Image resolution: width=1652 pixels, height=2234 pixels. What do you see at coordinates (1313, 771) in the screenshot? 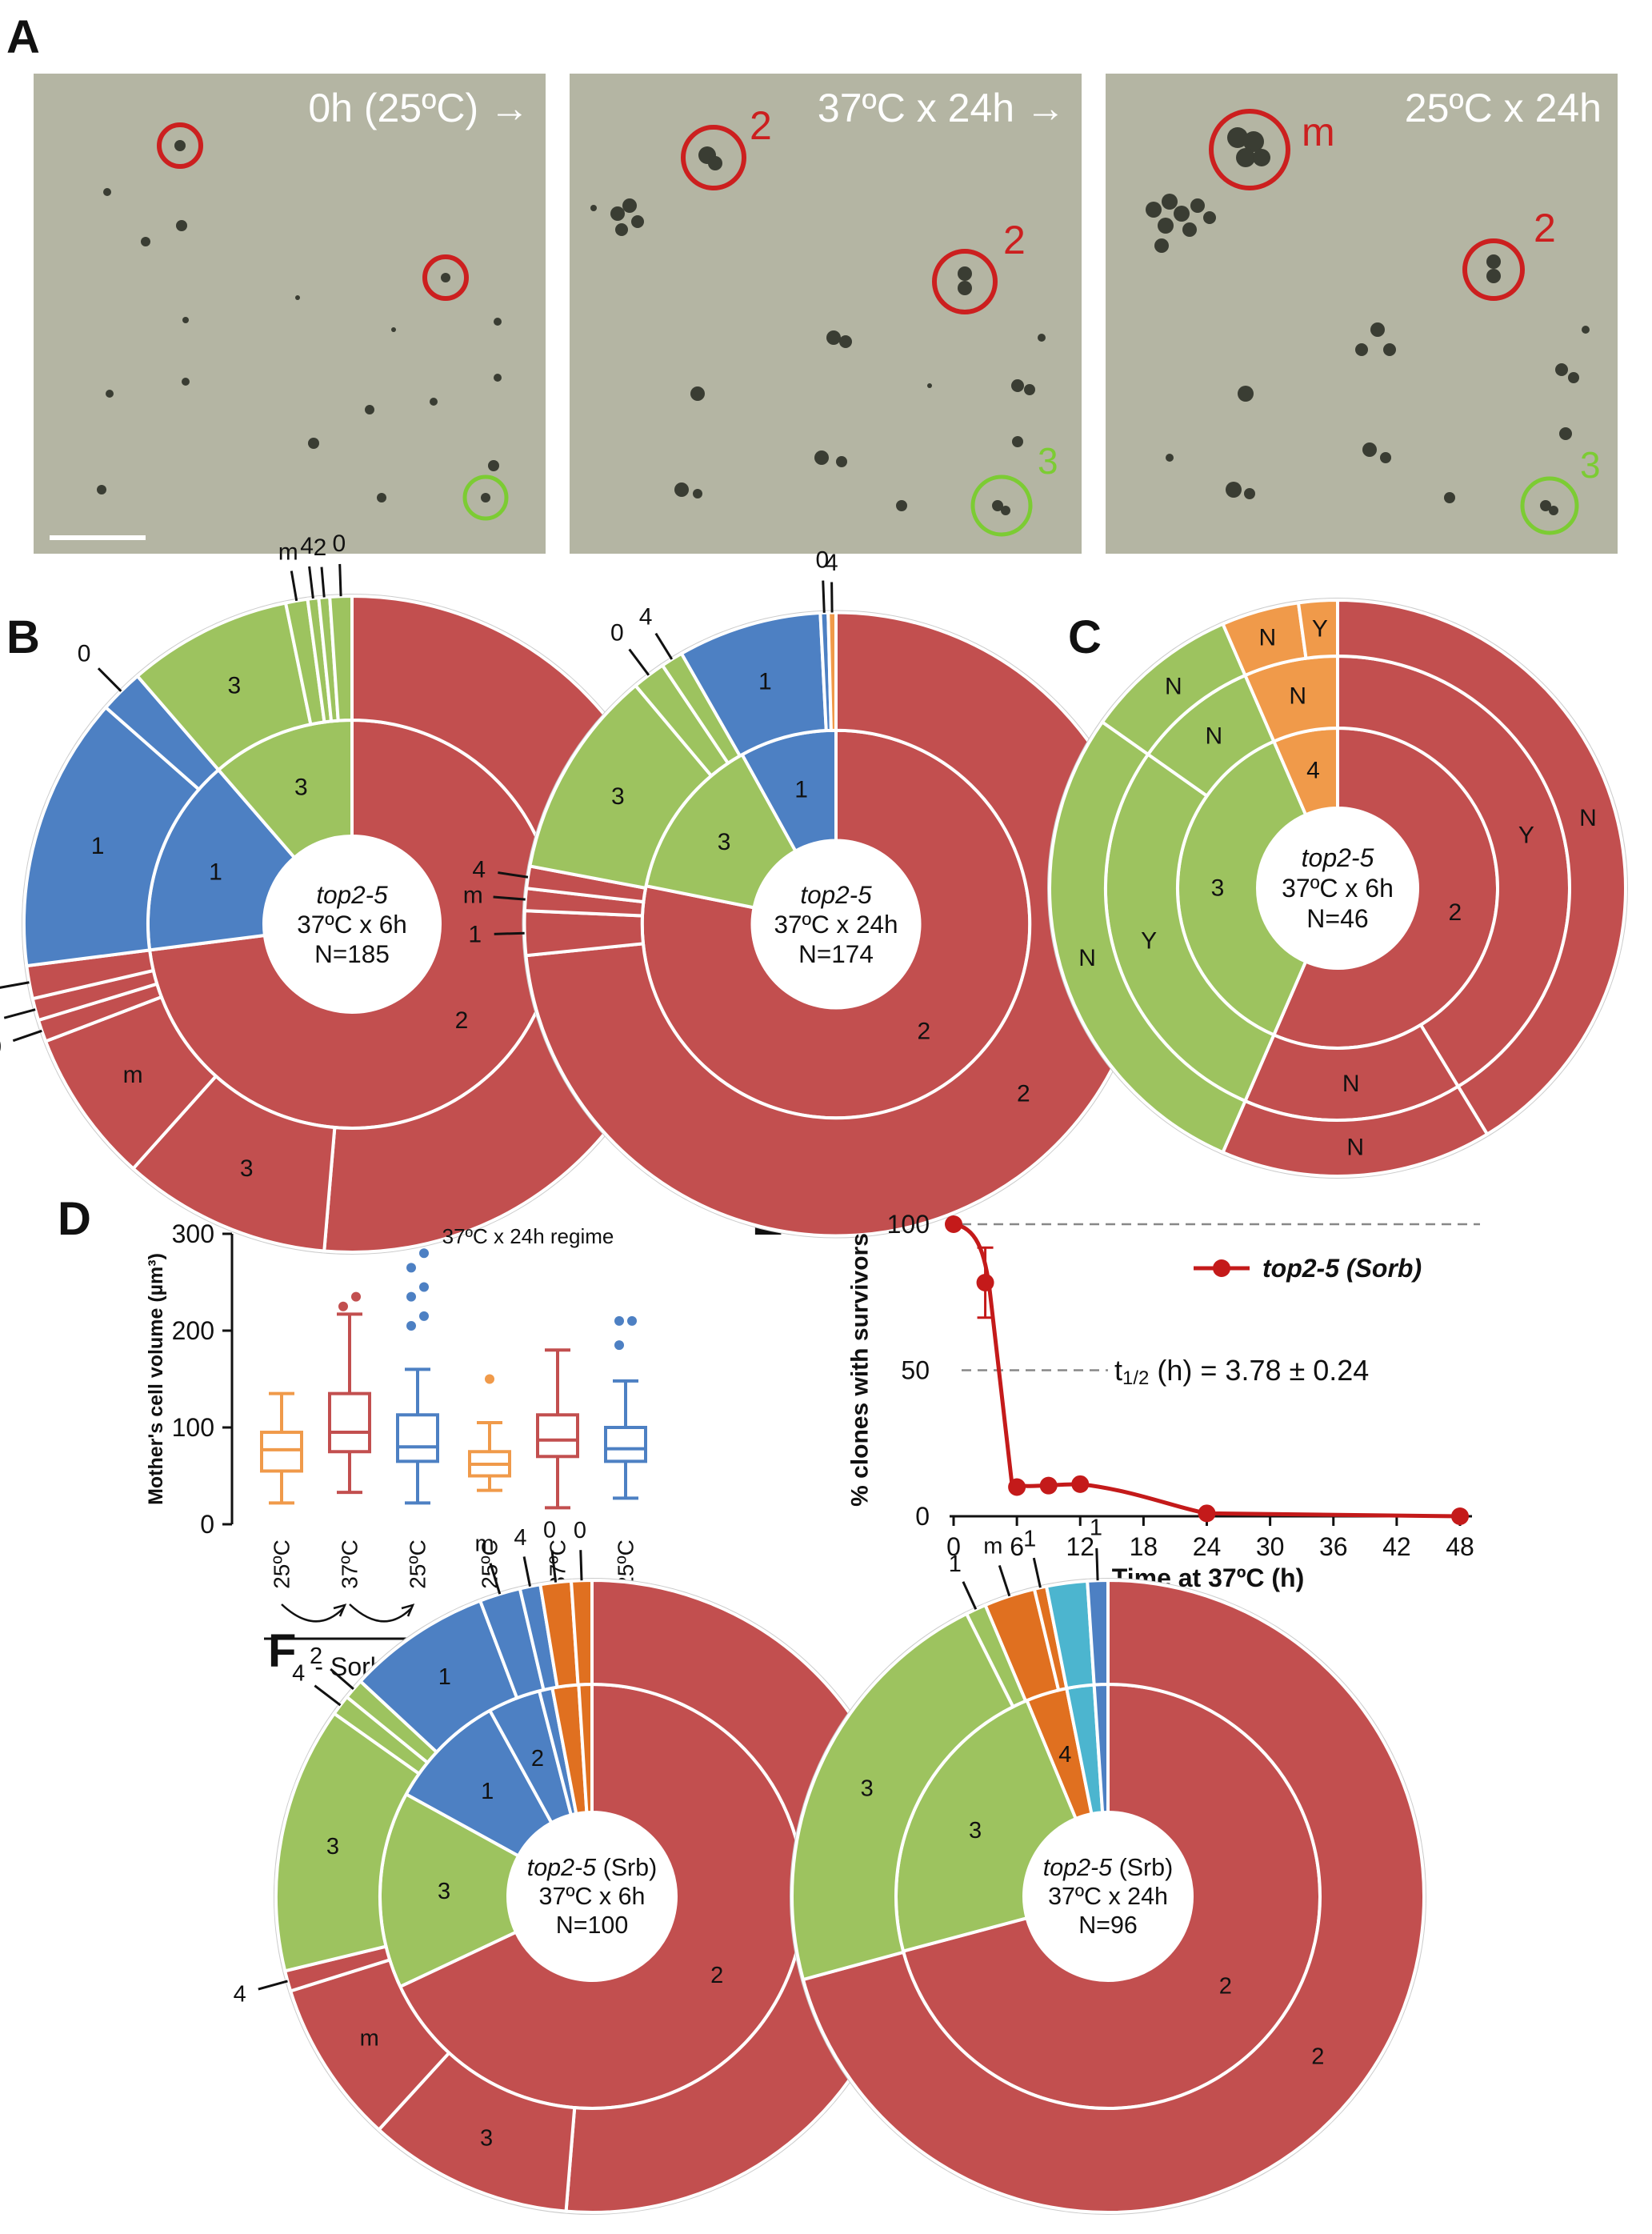
I see `ring1-label-2: 4` at bounding box center [1313, 771].